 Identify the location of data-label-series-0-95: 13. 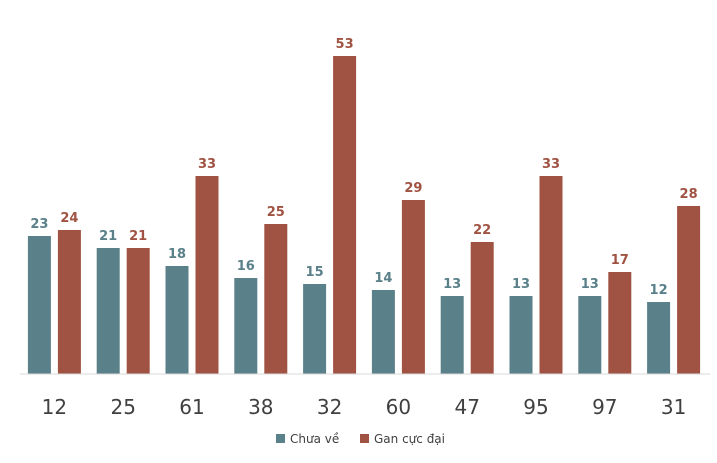
(521, 284).